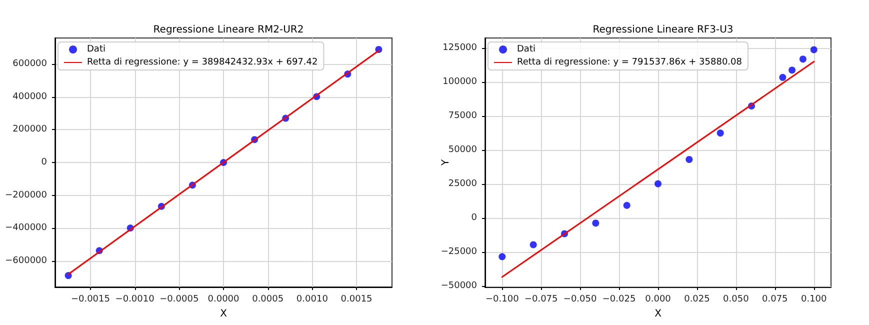 The height and width of the screenshot is (325, 869). Describe the element at coordinates (663, 30) in the screenshot. I see `chart-title: Regressione Lineare RF3-U3` at that location.